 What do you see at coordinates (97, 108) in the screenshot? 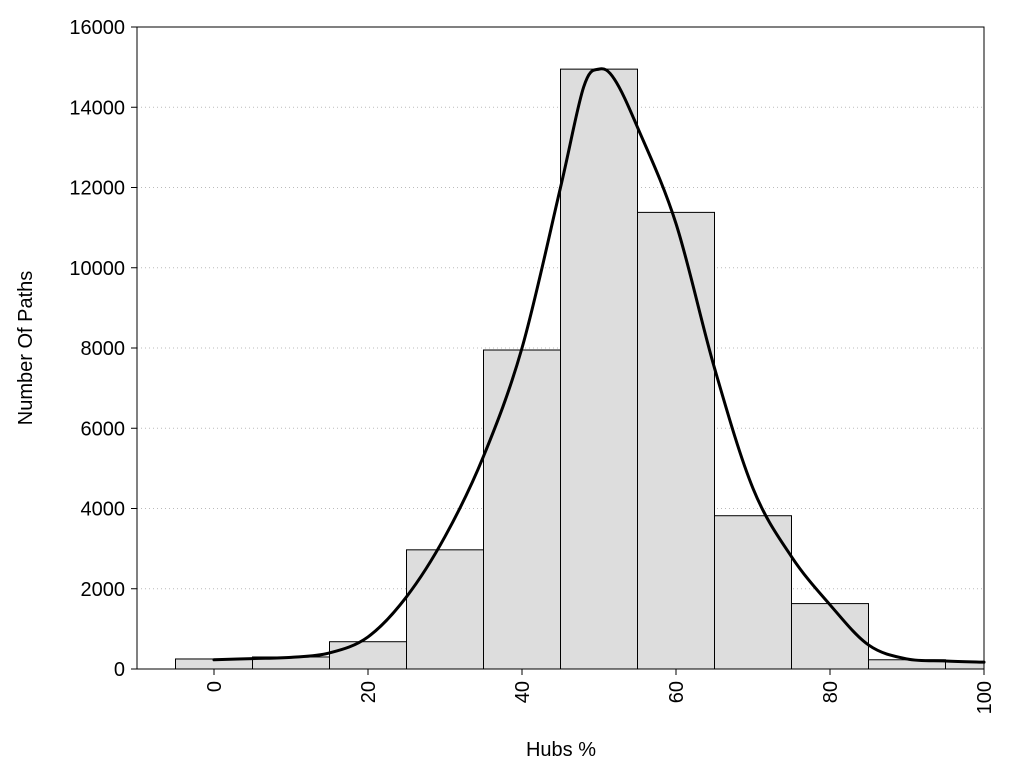
I see `y-tick-label: 14000` at bounding box center [97, 108].